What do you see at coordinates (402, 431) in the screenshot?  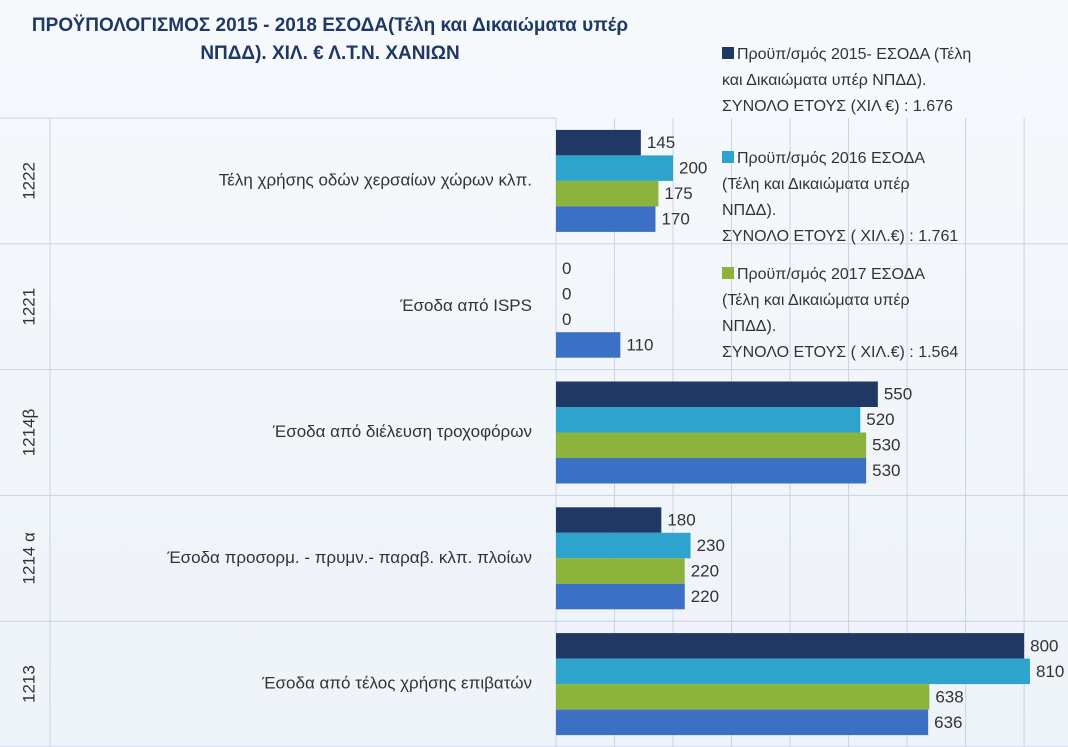 I see `category-label: Έσοδα από διέλευση τροχοφόρων` at bounding box center [402, 431].